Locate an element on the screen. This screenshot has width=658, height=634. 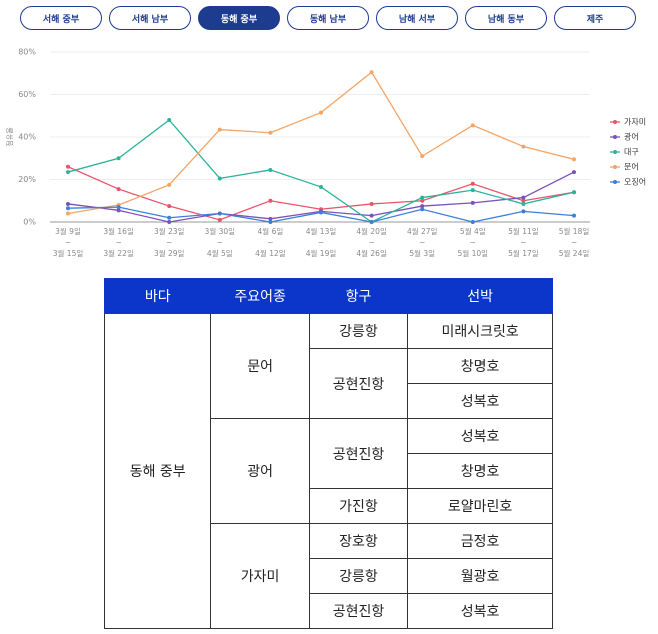
species-cell: 광어 is located at coordinates (260, 471).